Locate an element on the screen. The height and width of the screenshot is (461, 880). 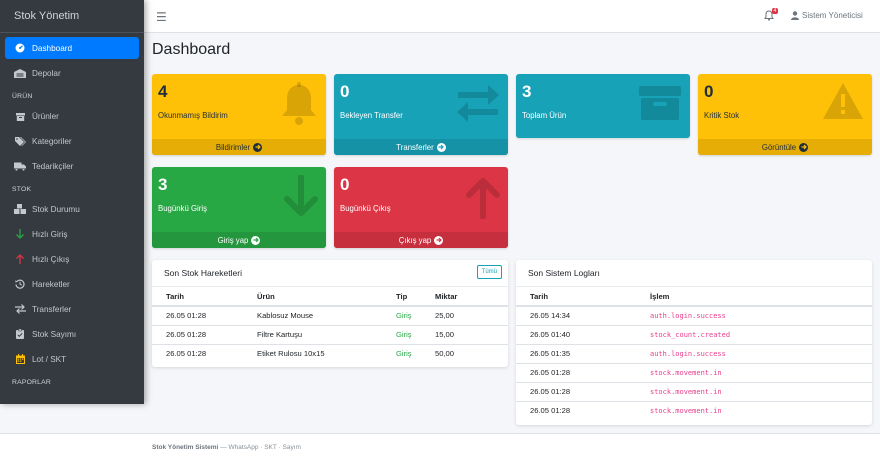
sidebar-item-label: Lot / SKT is located at coordinates (49, 359).